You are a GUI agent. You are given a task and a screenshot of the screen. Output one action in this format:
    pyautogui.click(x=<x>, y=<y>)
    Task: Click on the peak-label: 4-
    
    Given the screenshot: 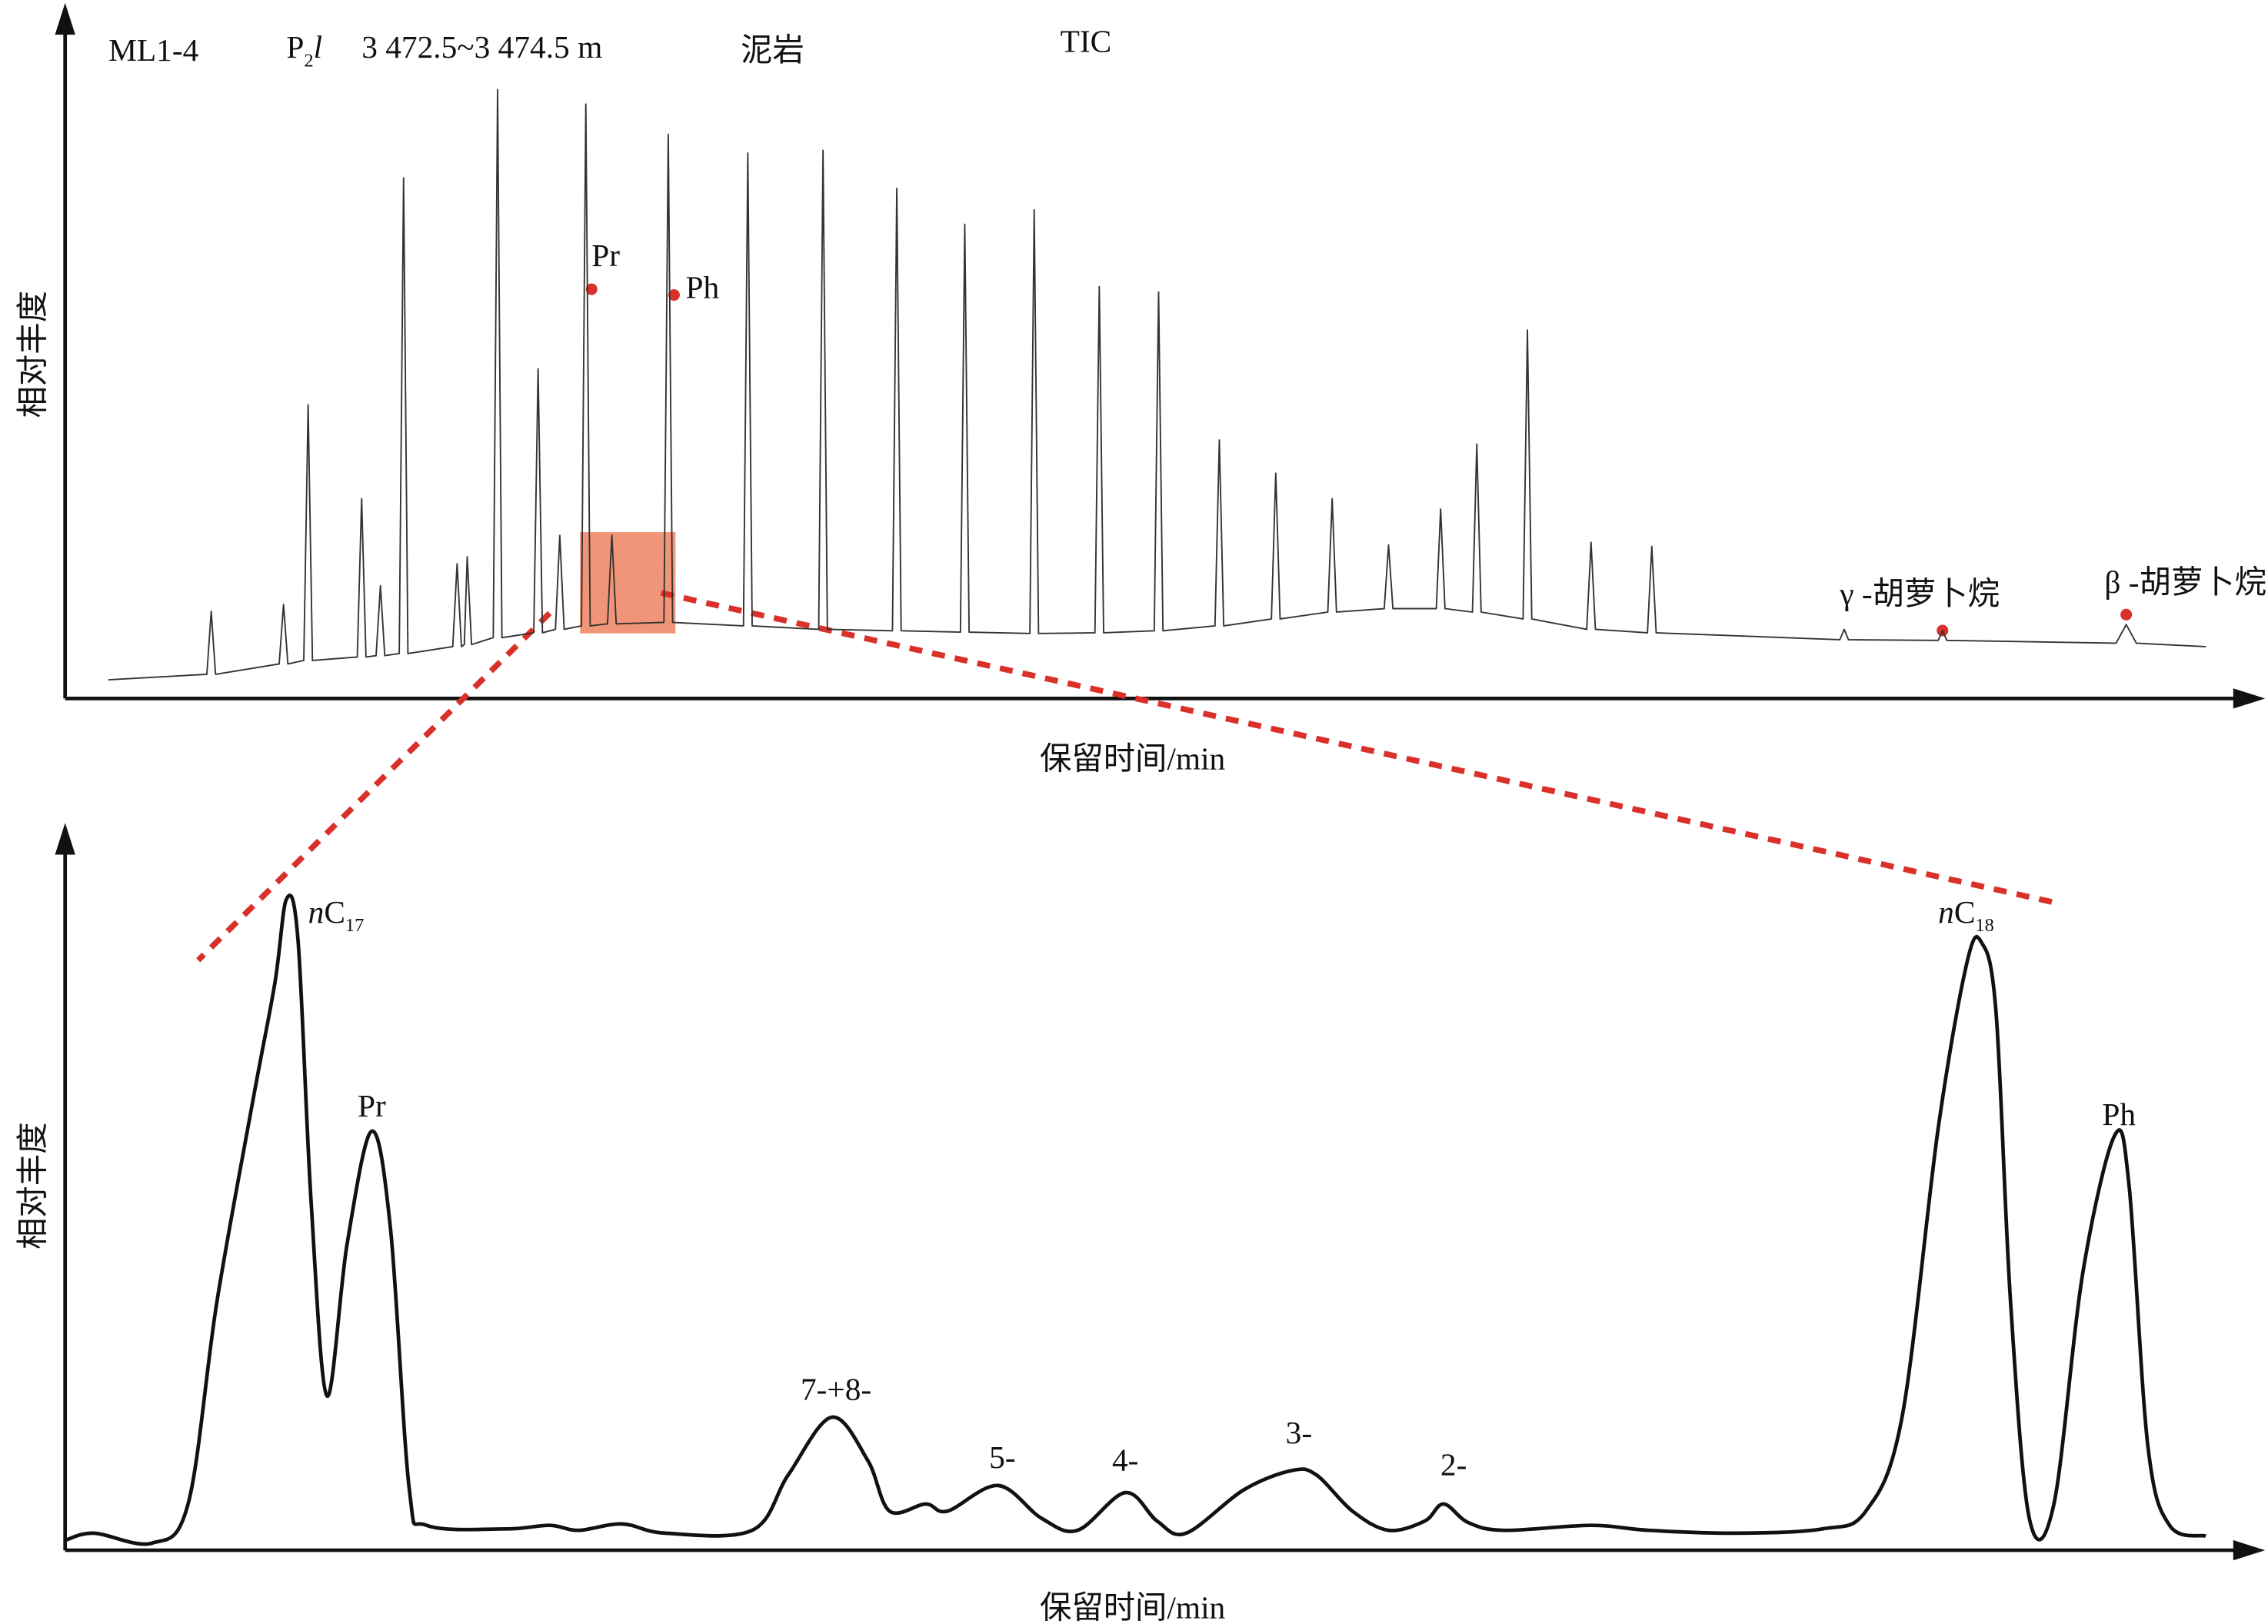 What is the action you would take?
    pyautogui.click(x=1125, y=1460)
    